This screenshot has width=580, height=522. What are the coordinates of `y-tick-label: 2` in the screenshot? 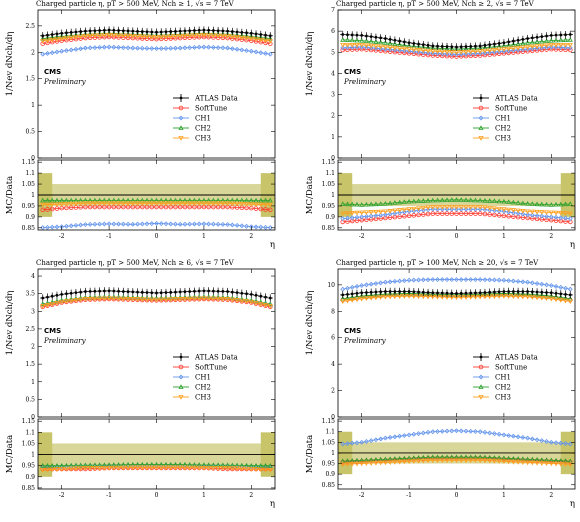 It's located at (33, 52).